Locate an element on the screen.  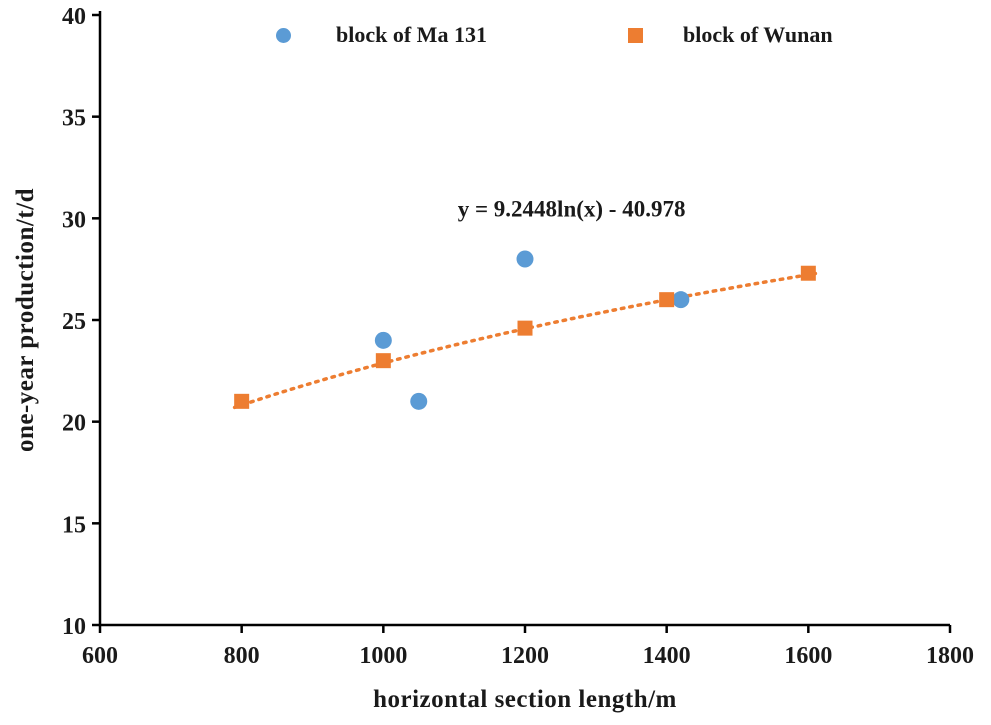
x-tick-label: 1000 is located at coordinates (383, 656).